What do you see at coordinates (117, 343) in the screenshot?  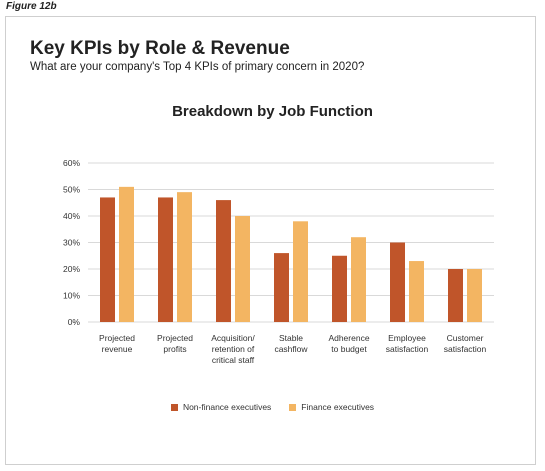 I see `x-tick-label: Projected revenue` at bounding box center [117, 343].